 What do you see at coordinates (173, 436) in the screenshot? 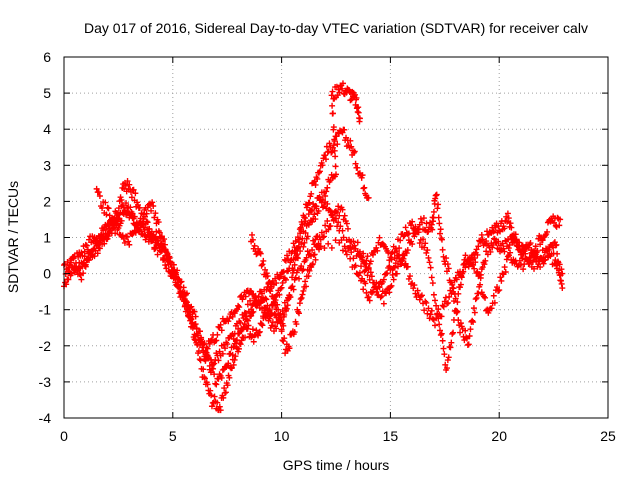
I see `x-tick-label: 5` at bounding box center [173, 436].